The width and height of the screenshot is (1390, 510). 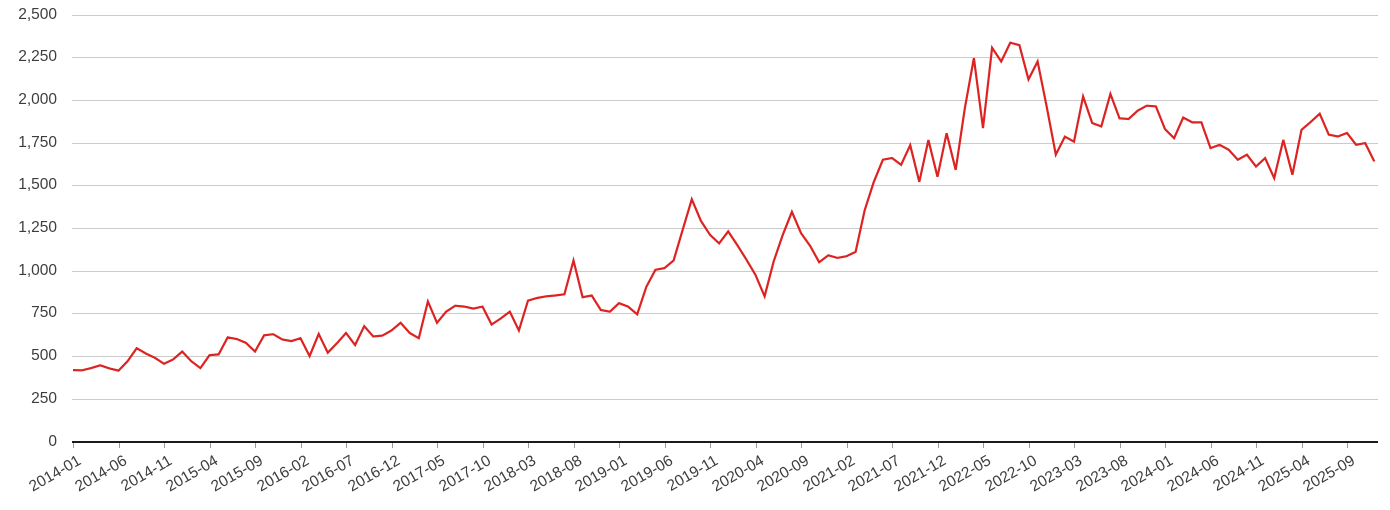 What do you see at coordinates (37, 99) in the screenshot?
I see `y-axis-label: 2,000` at bounding box center [37, 99].